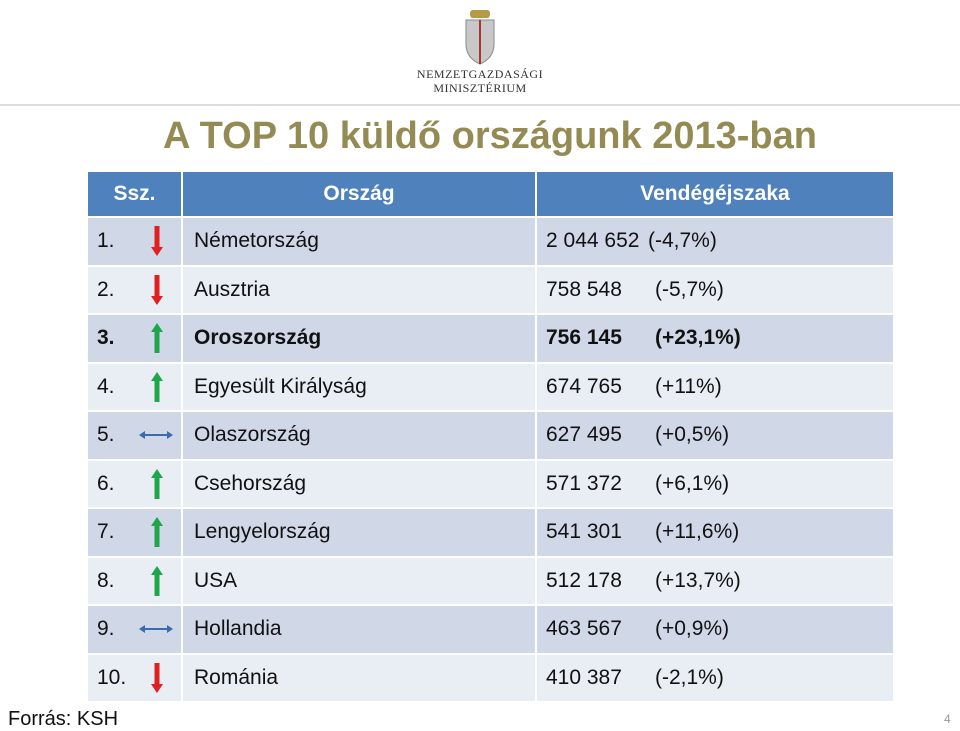 This screenshot has height=731, width=960. What do you see at coordinates (947, 719) in the screenshot?
I see `page-number: 4` at bounding box center [947, 719].